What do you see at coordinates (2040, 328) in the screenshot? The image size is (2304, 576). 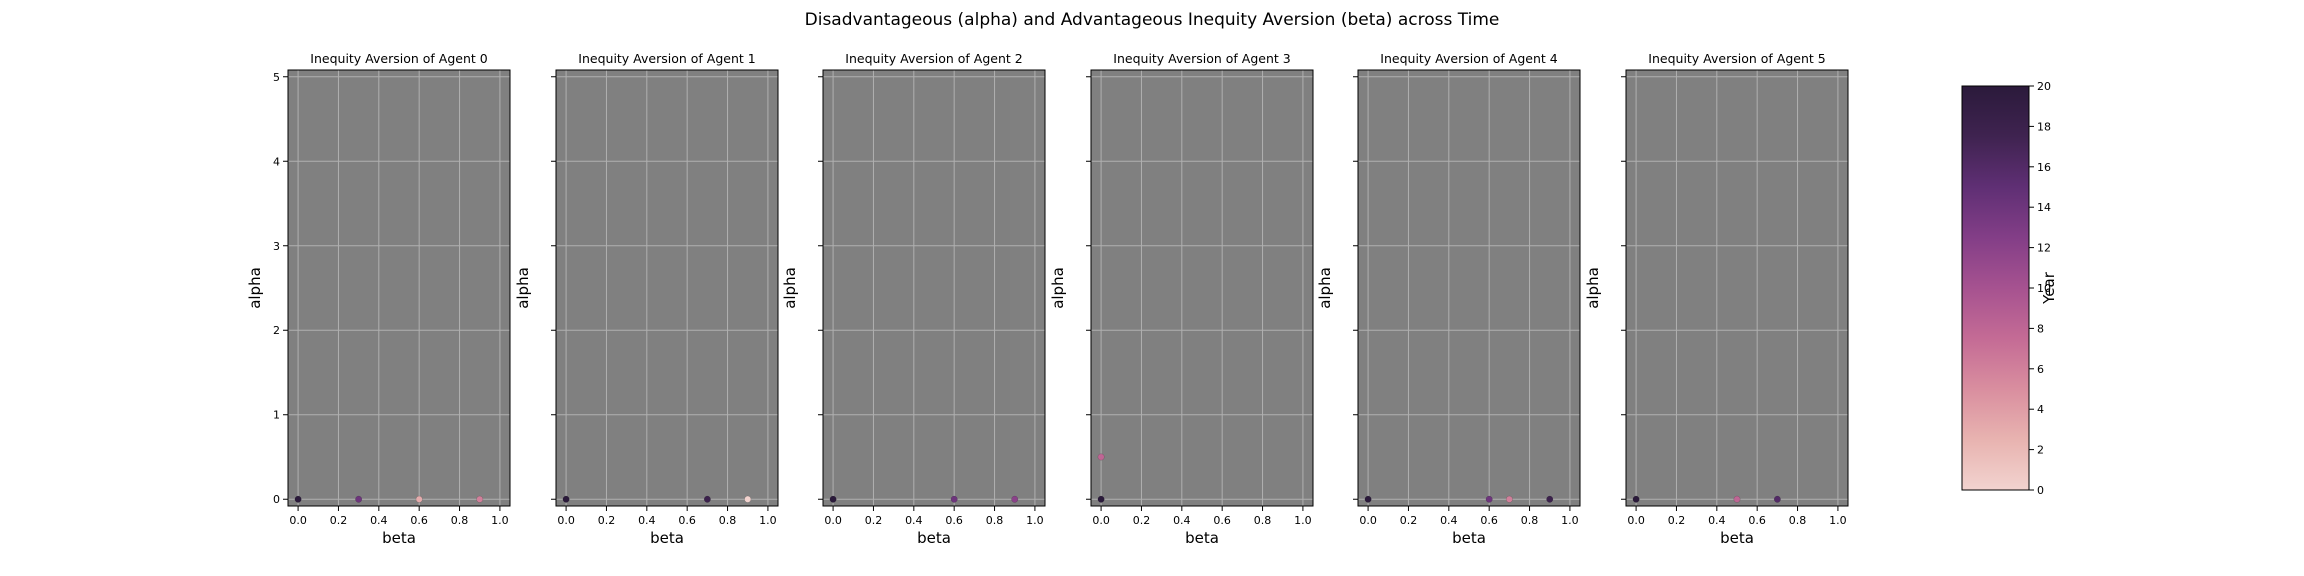 I see `colorbar-tick-label: 8` at bounding box center [2040, 328].